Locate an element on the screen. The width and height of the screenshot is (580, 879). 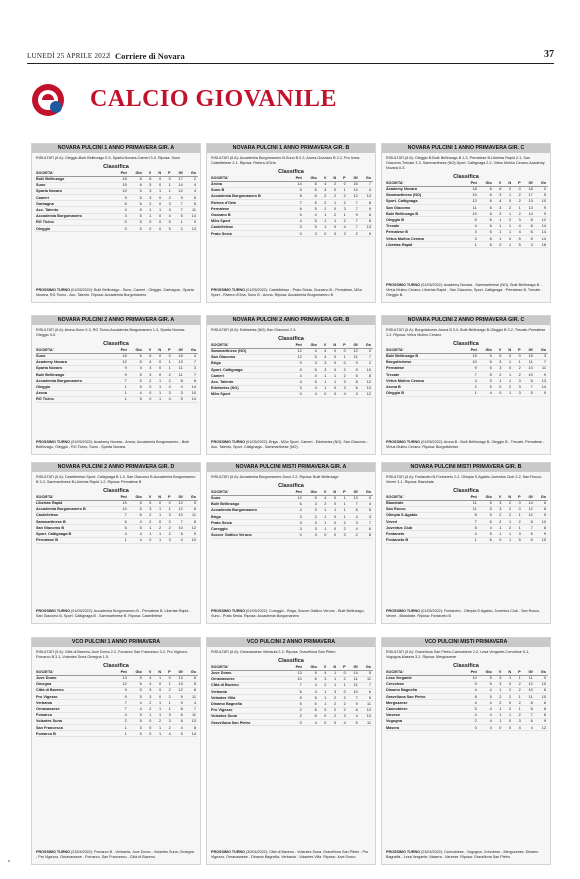
team-name: Pernatese B is located at coordinates (425, 233).